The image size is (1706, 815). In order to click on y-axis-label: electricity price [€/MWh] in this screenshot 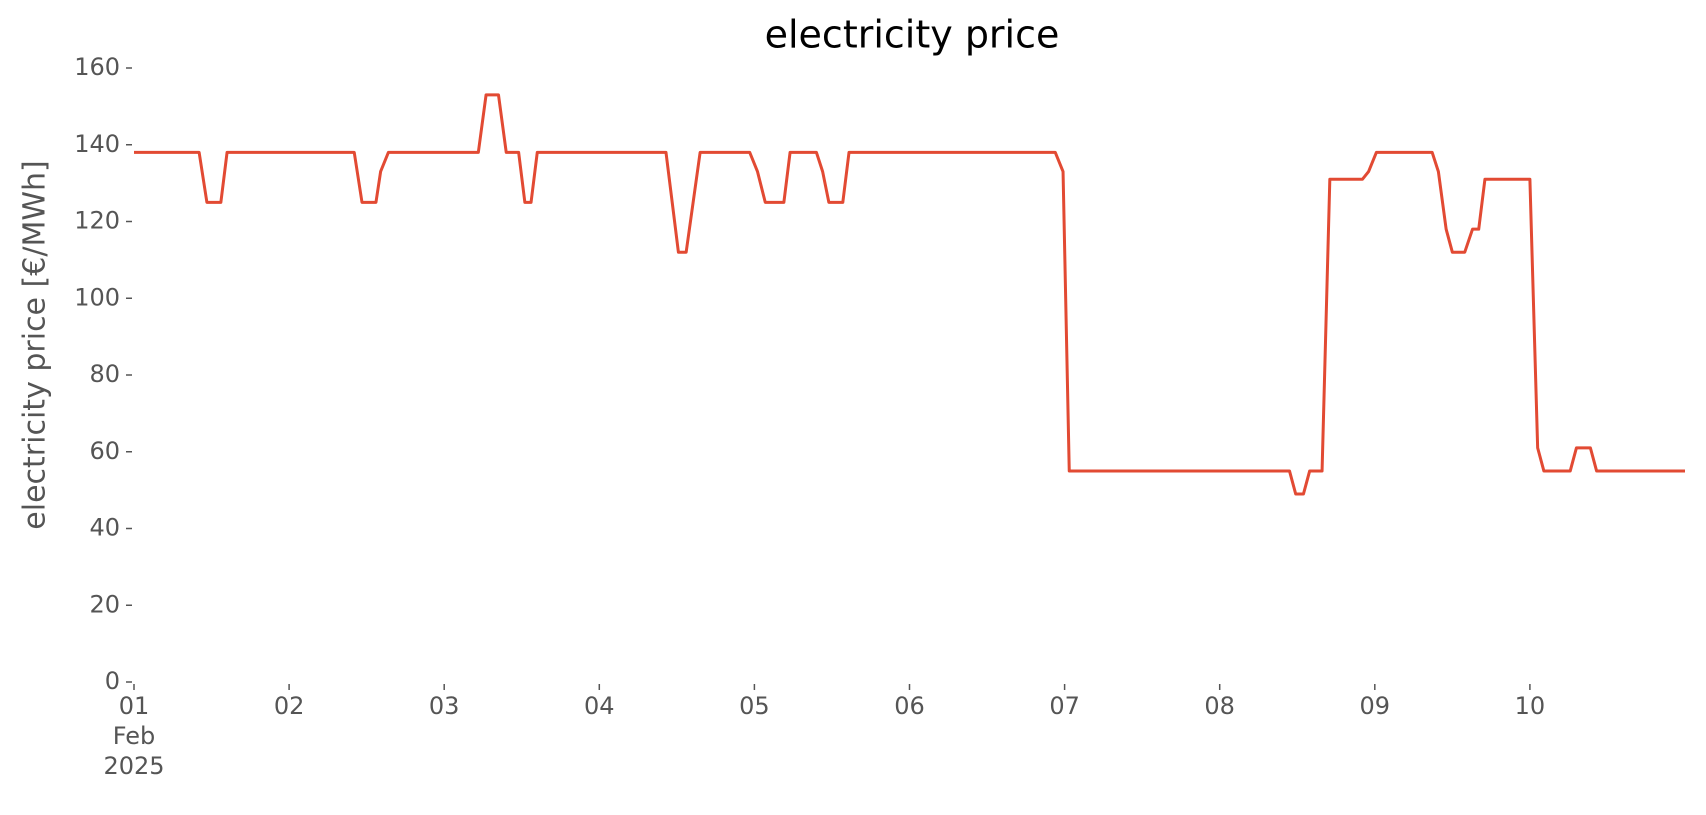, I will do `click(35, 344)`.